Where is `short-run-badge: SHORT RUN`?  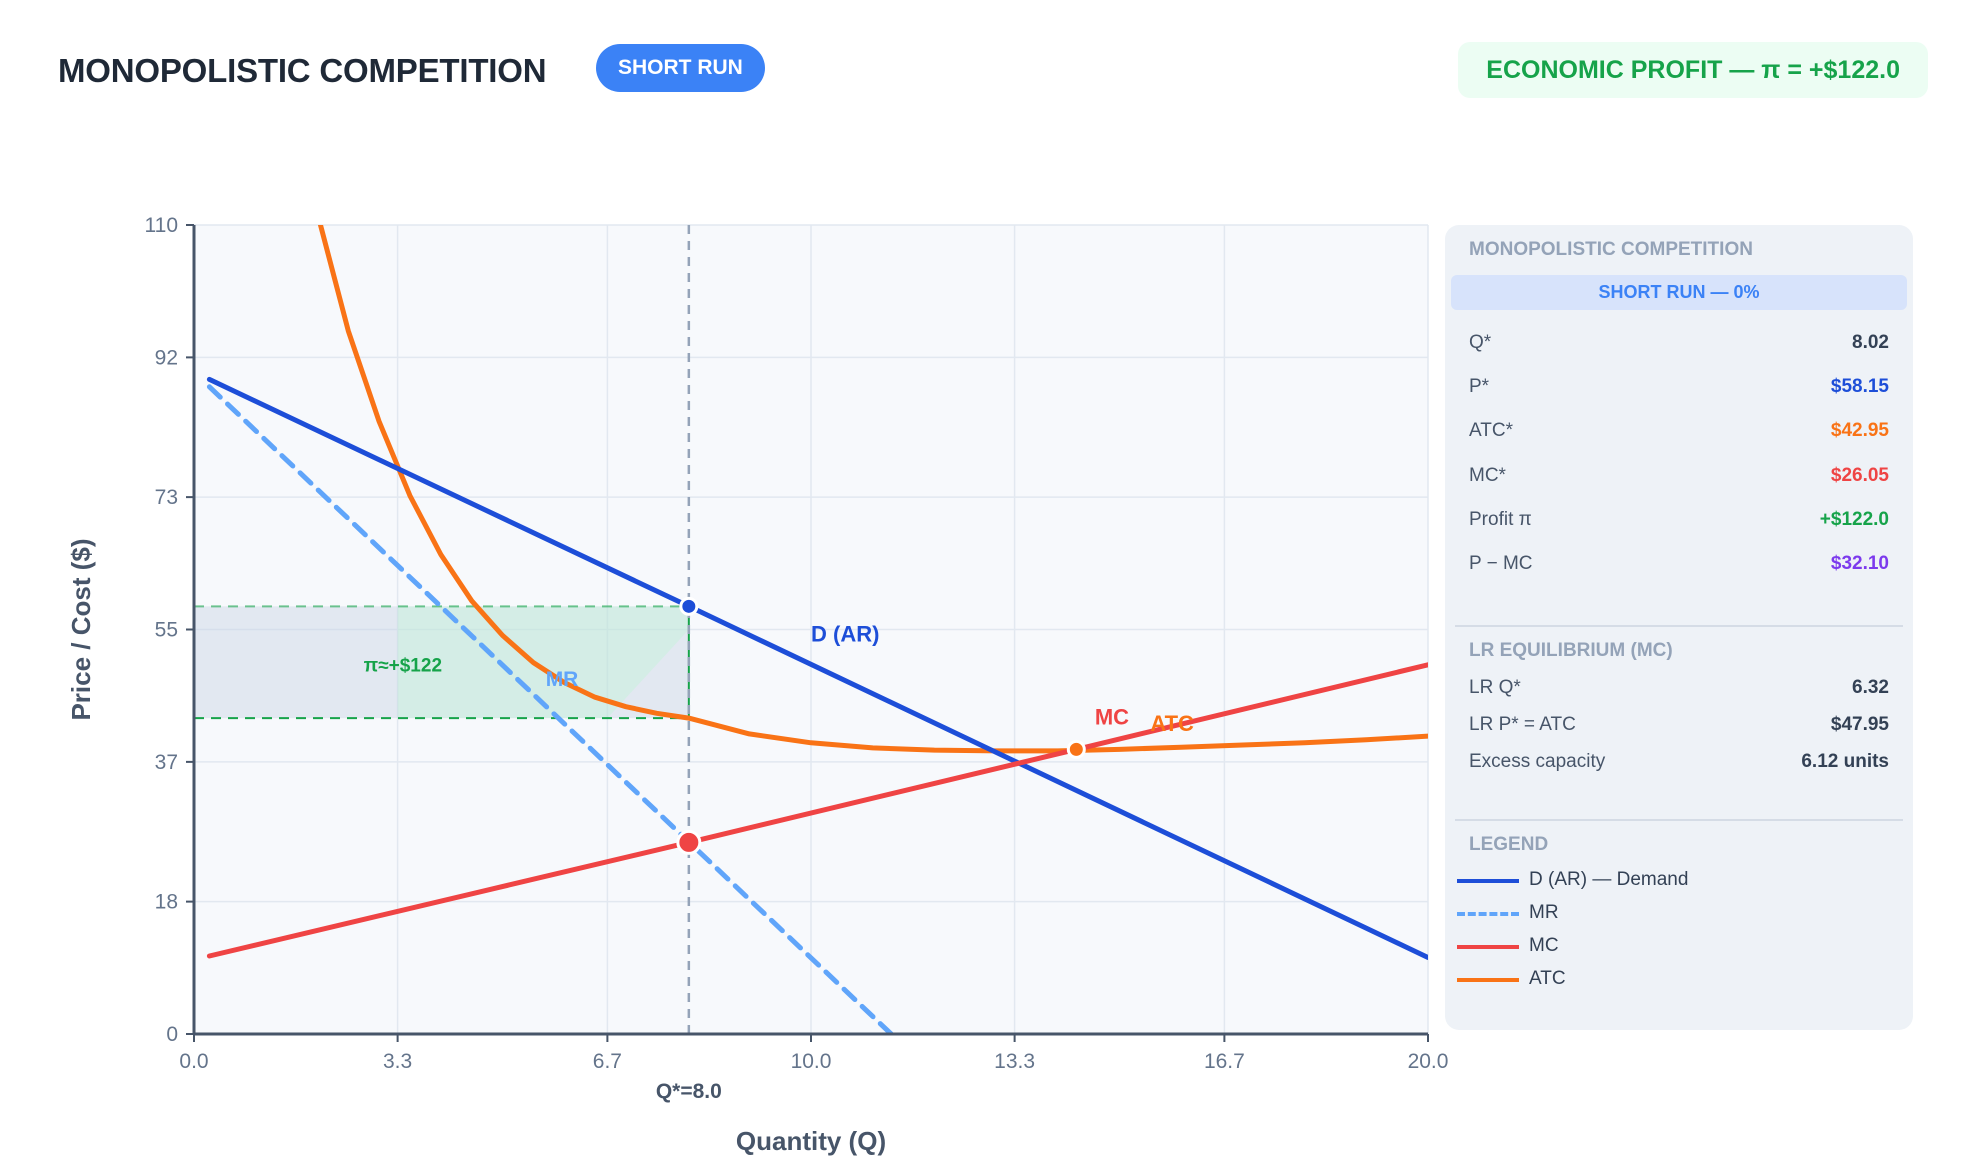 short-run-badge: SHORT RUN is located at coordinates (680, 68).